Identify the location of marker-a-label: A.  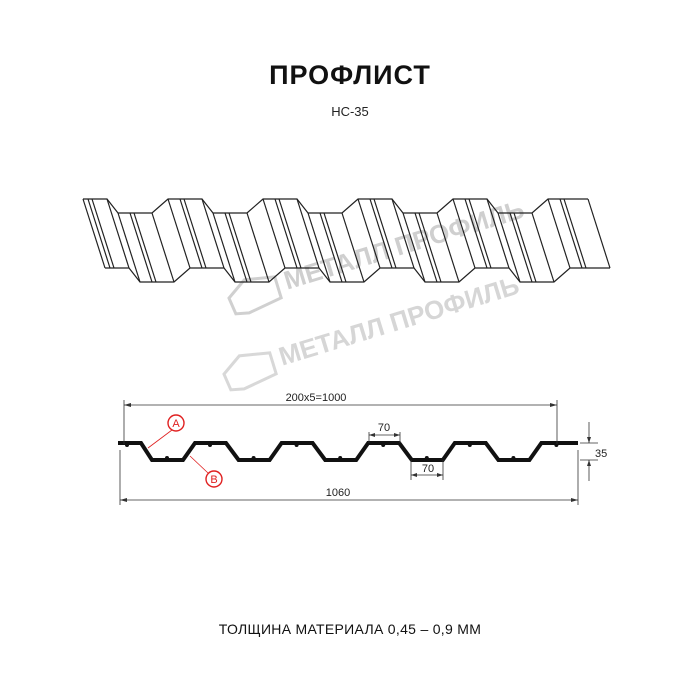
(176, 424).